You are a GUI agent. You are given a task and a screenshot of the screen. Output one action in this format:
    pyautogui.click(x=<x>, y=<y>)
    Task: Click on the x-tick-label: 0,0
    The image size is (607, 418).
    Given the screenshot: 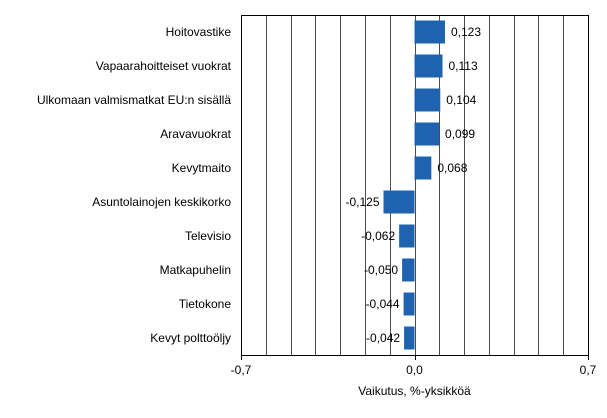 What is the action you would take?
    pyautogui.click(x=414, y=370)
    